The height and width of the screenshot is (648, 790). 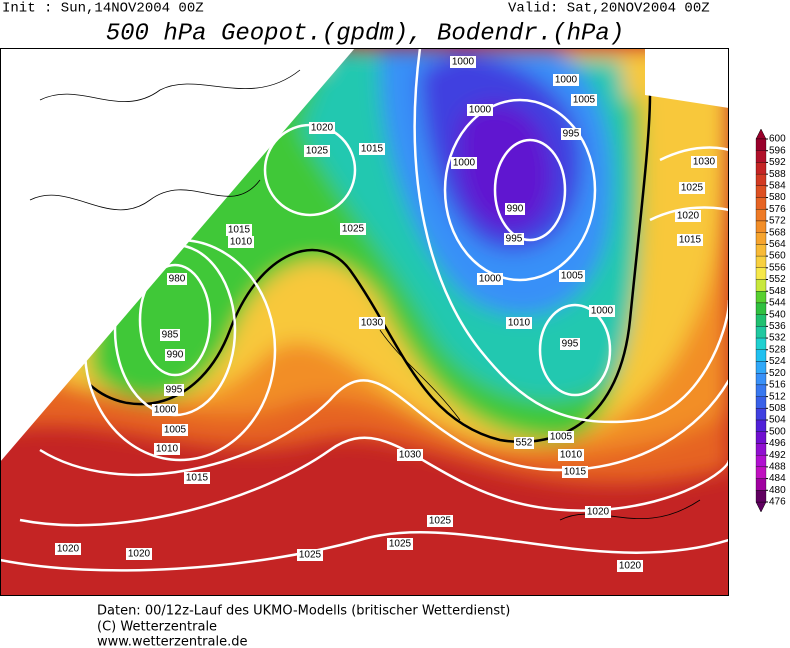 I want to click on colorbar-label: 512, so click(x=777, y=396).